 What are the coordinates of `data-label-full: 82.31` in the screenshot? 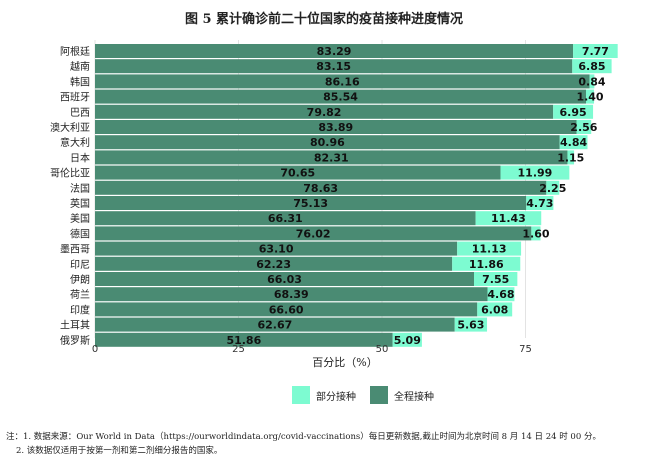 It's located at (331, 157).